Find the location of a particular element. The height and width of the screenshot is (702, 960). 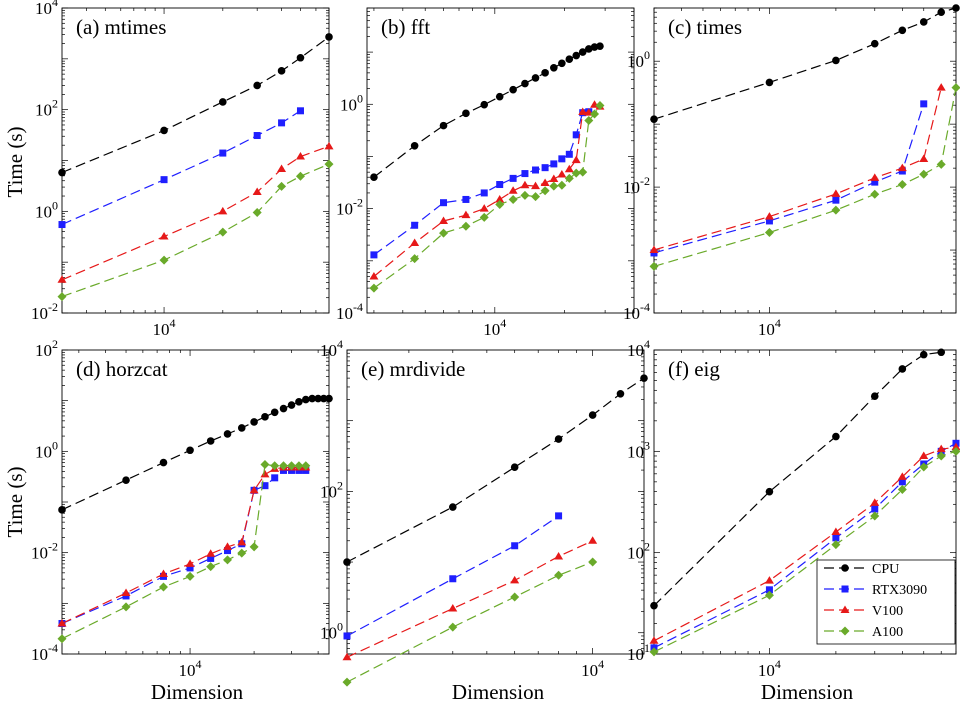

x-axis-label-left: Dimension is located at coordinates (197, 691).